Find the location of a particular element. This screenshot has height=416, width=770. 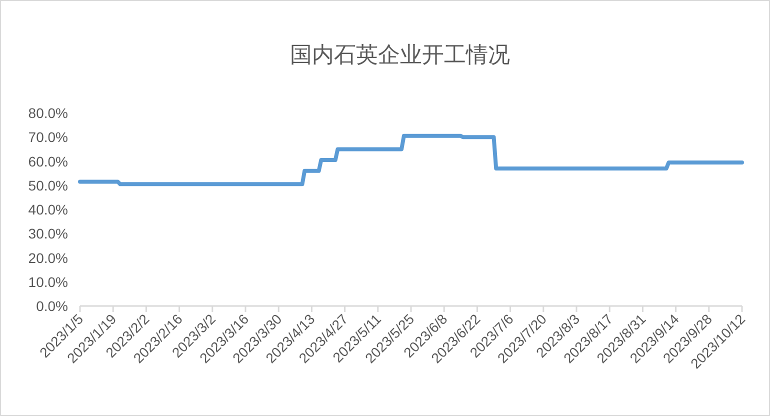

y-tick-label: 40.0% is located at coordinates (48, 210).